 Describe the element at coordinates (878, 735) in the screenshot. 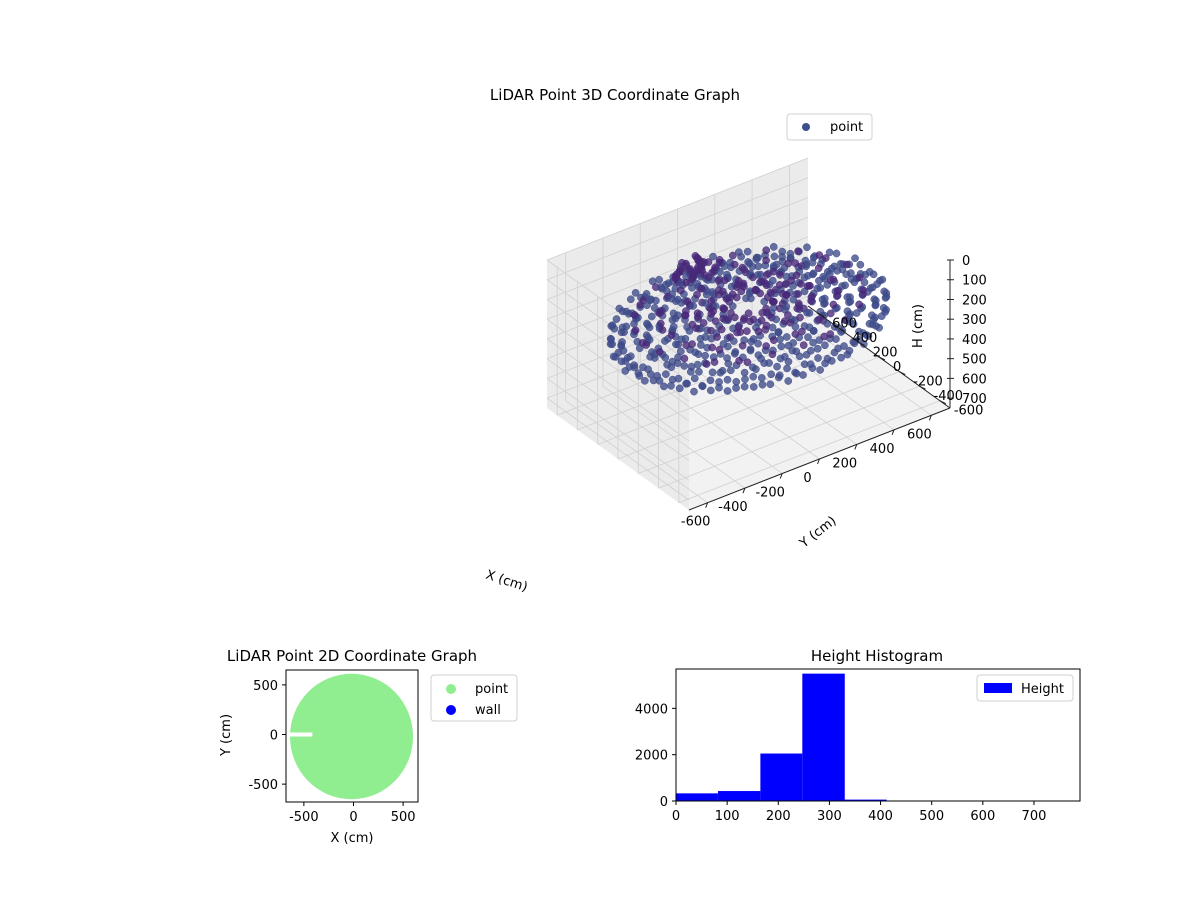

I see `chart-hist-frame` at that location.